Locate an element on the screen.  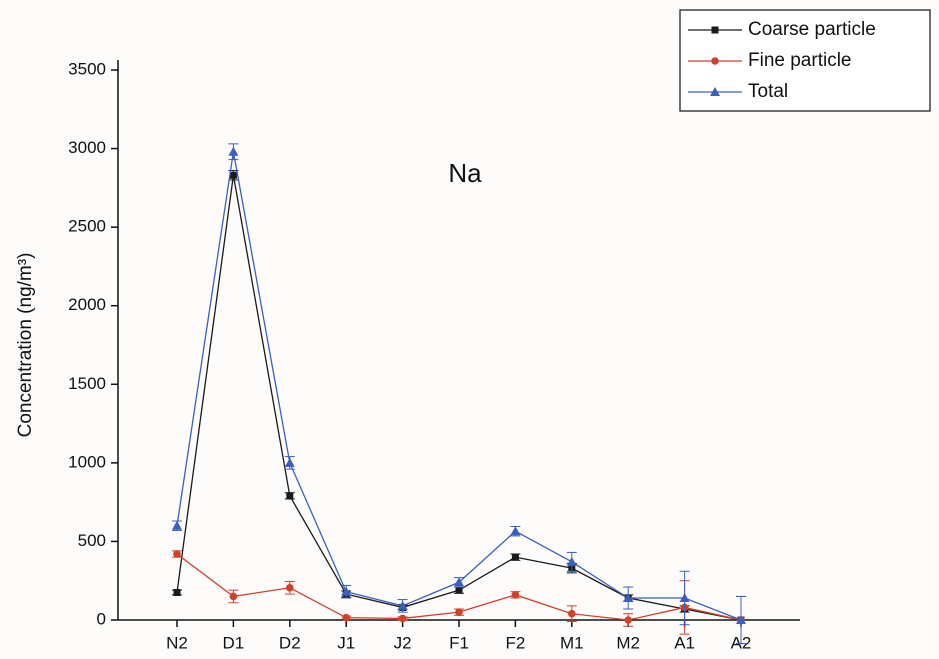
y-tick-label: 0 is located at coordinates (101, 618).